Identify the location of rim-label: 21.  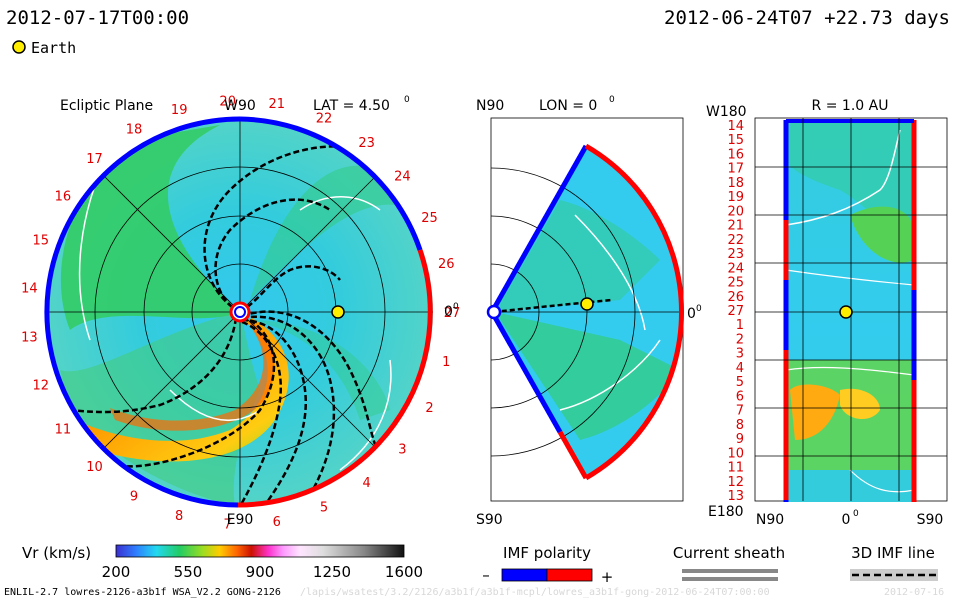
(277, 104).